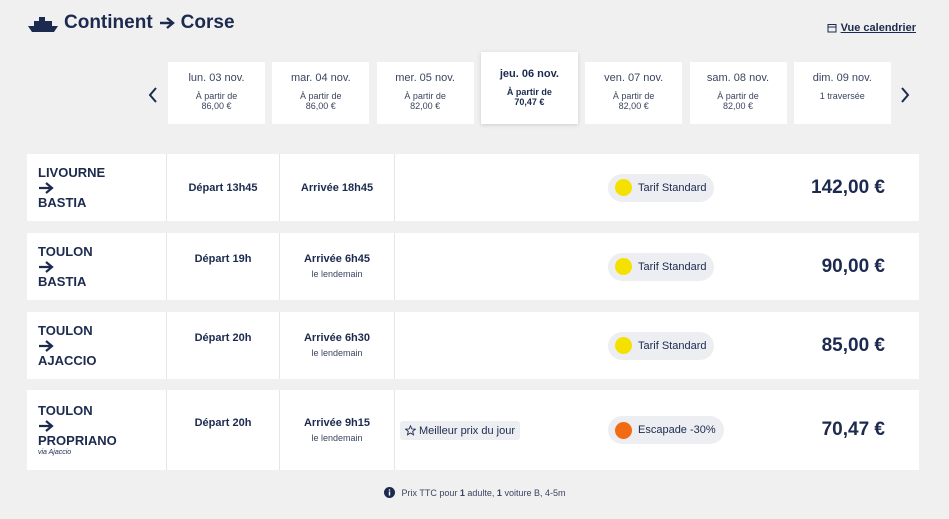 The height and width of the screenshot is (519, 949). Describe the element at coordinates (320, 78) in the screenshot. I see `date-day: mar. 04 nov.` at that location.